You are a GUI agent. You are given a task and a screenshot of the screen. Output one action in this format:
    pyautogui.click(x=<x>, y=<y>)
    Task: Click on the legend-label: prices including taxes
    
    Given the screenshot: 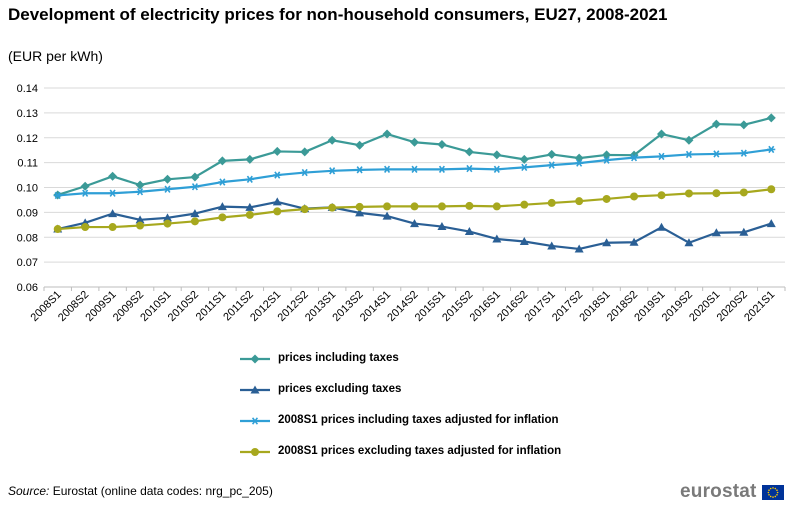 What is the action you would take?
    pyautogui.click(x=338, y=358)
    